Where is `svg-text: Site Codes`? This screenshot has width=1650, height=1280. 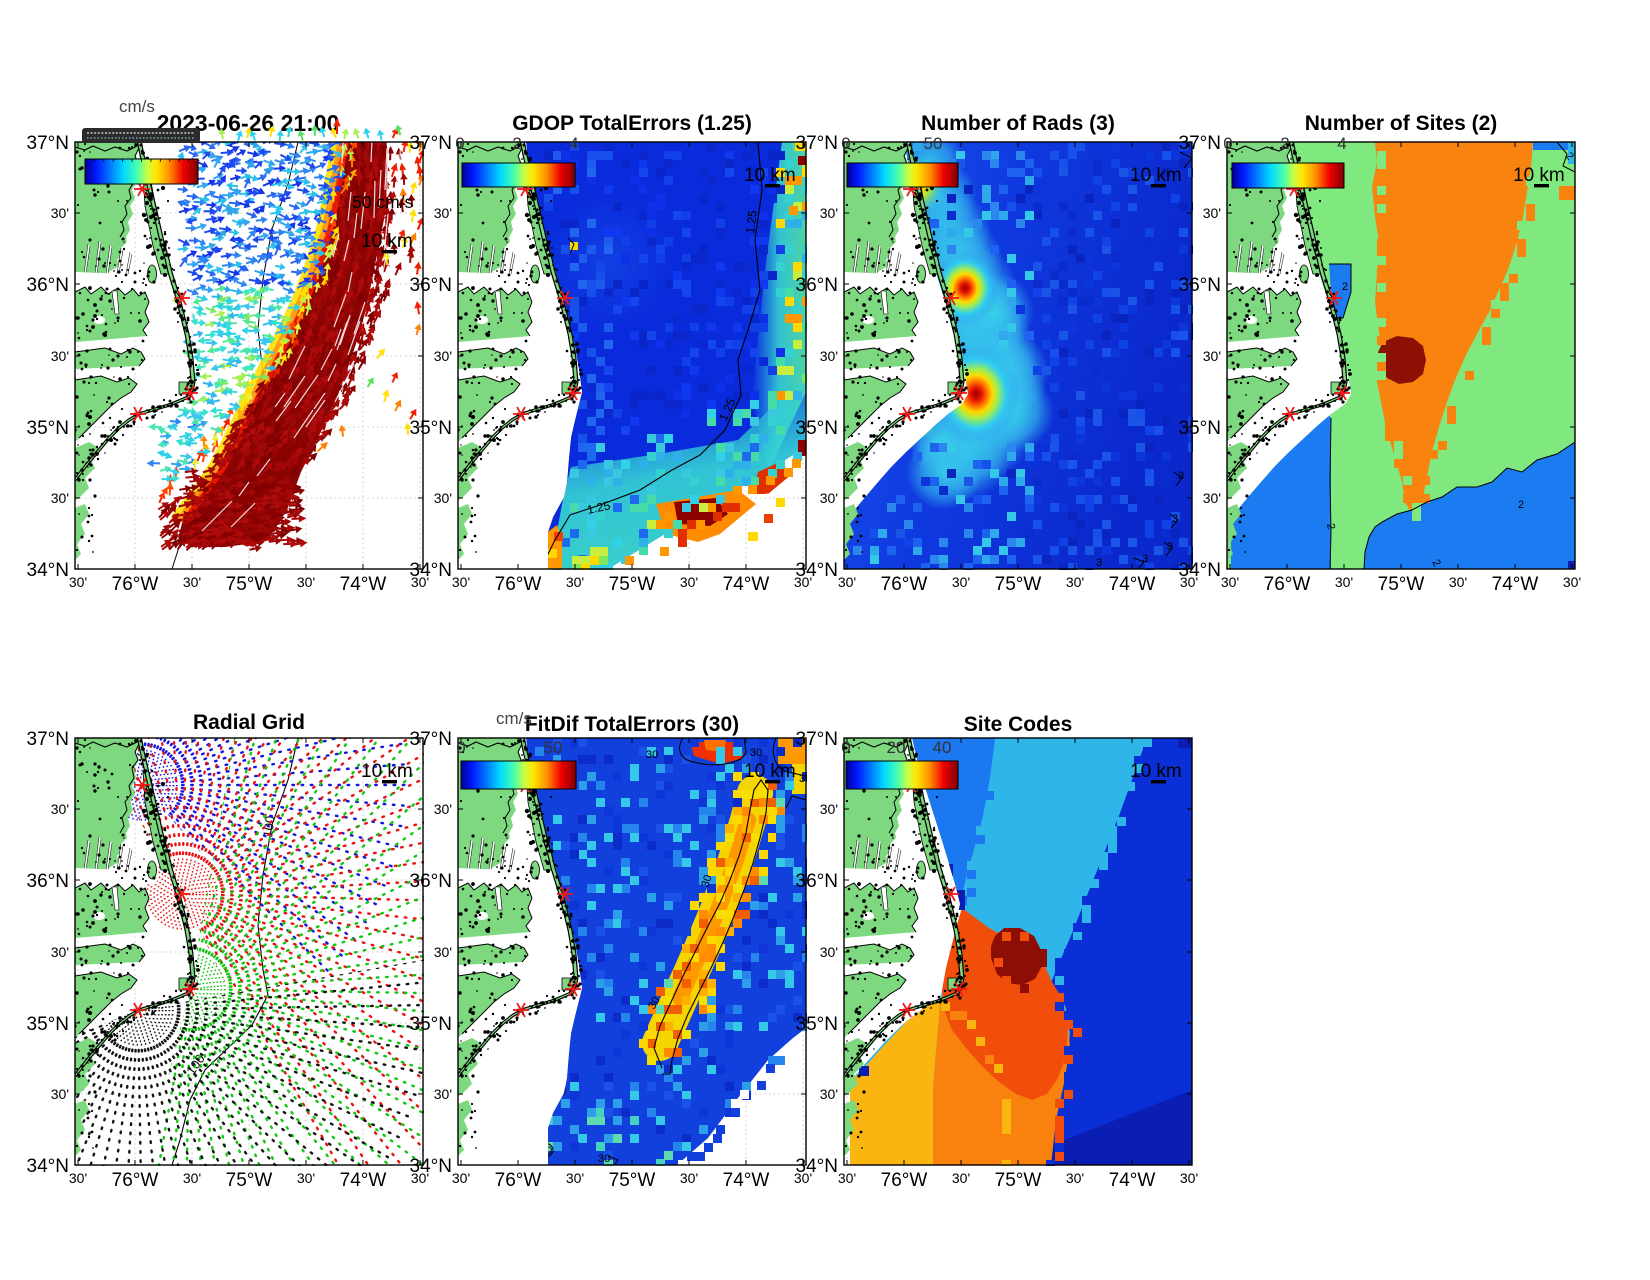
svg-text: Site Codes is located at coordinates (1018, 724).